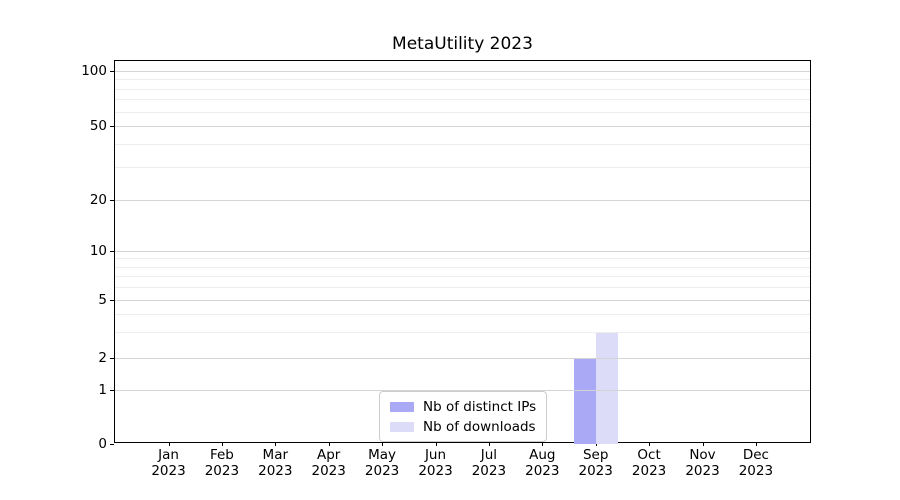 The width and height of the screenshot is (900, 500). I want to click on legend-item-downloads: Nb of downloads, so click(463, 426).